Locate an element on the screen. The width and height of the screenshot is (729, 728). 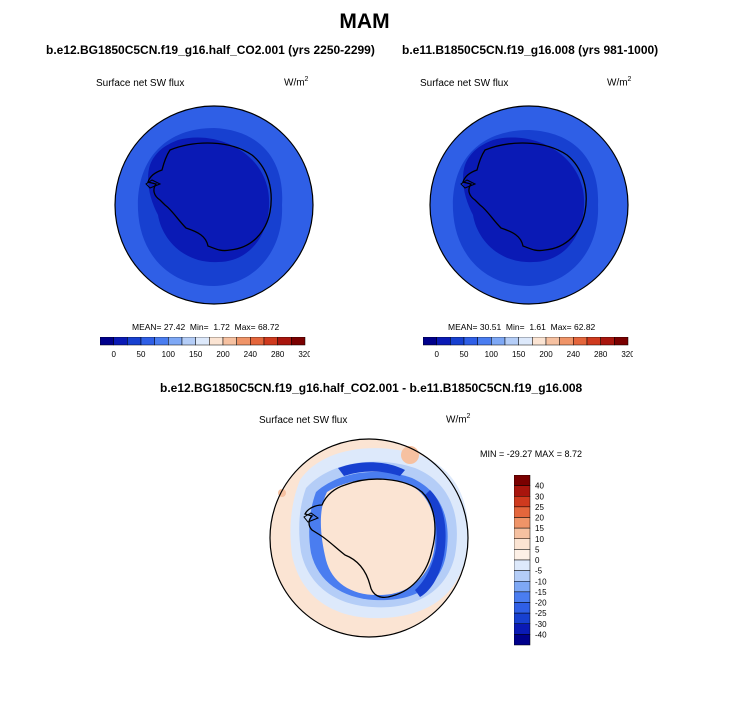
difference-colorbar-tick-label: -30 is located at coordinates (541, 624).